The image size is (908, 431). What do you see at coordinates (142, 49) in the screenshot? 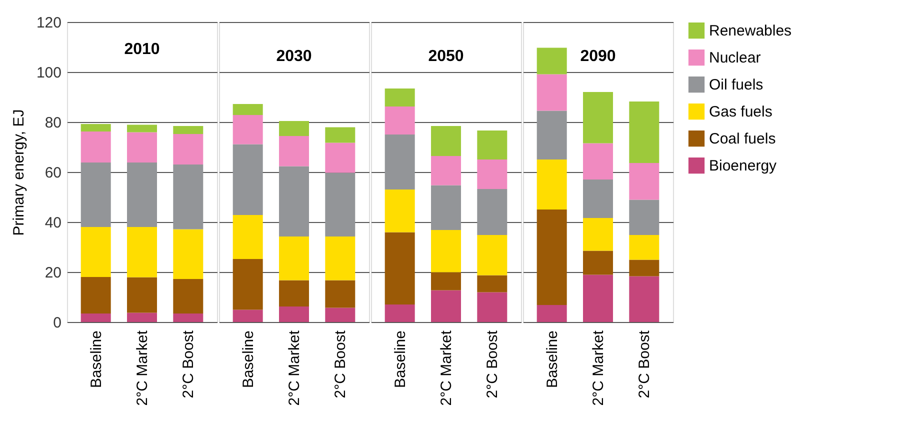
I see `text: 2010` at bounding box center [142, 49].